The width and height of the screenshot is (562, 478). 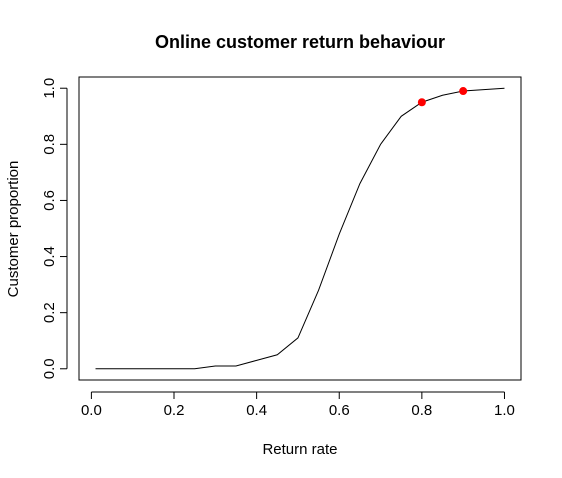 I want to click on chart-title: Online customer return behaviour, so click(x=300, y=42).